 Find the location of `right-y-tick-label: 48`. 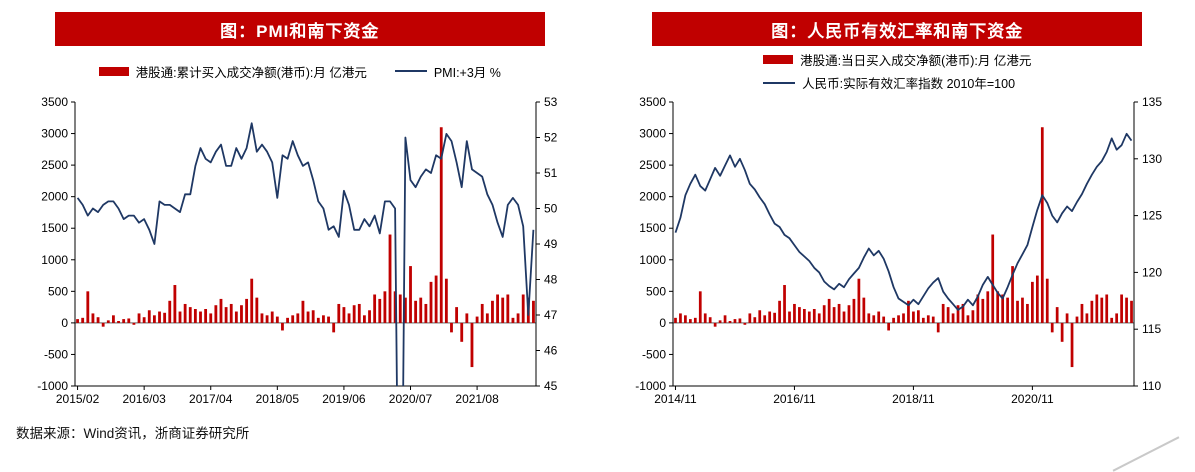

right-y-tick-label: 48 is located at coordinates (551, 280).